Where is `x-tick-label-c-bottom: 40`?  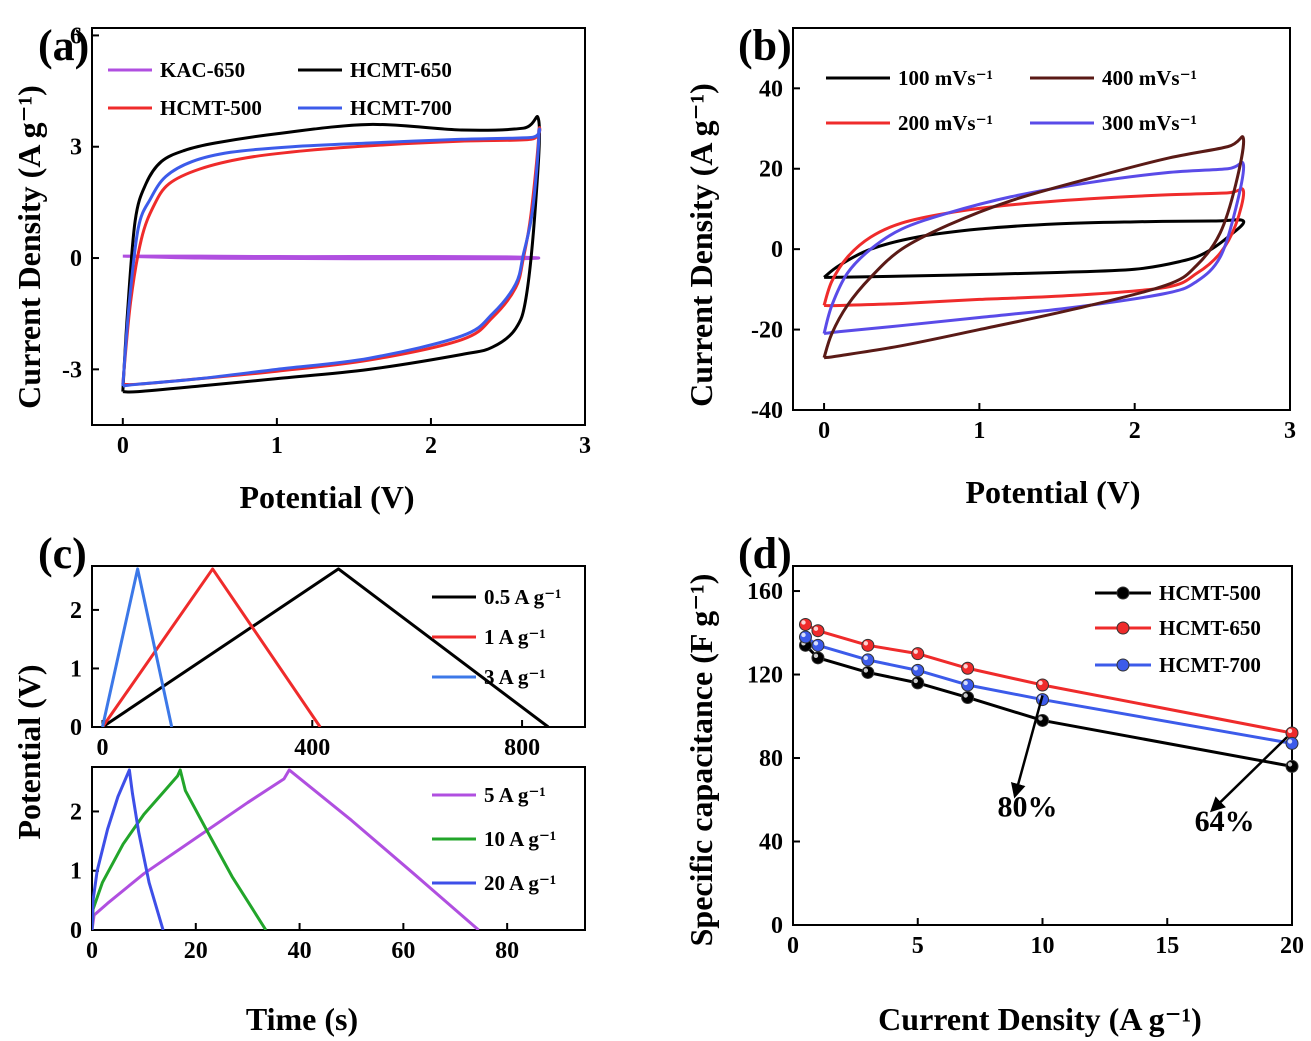 x-tick-label-c-bottom: 40 is located at coordinates (300, 951).